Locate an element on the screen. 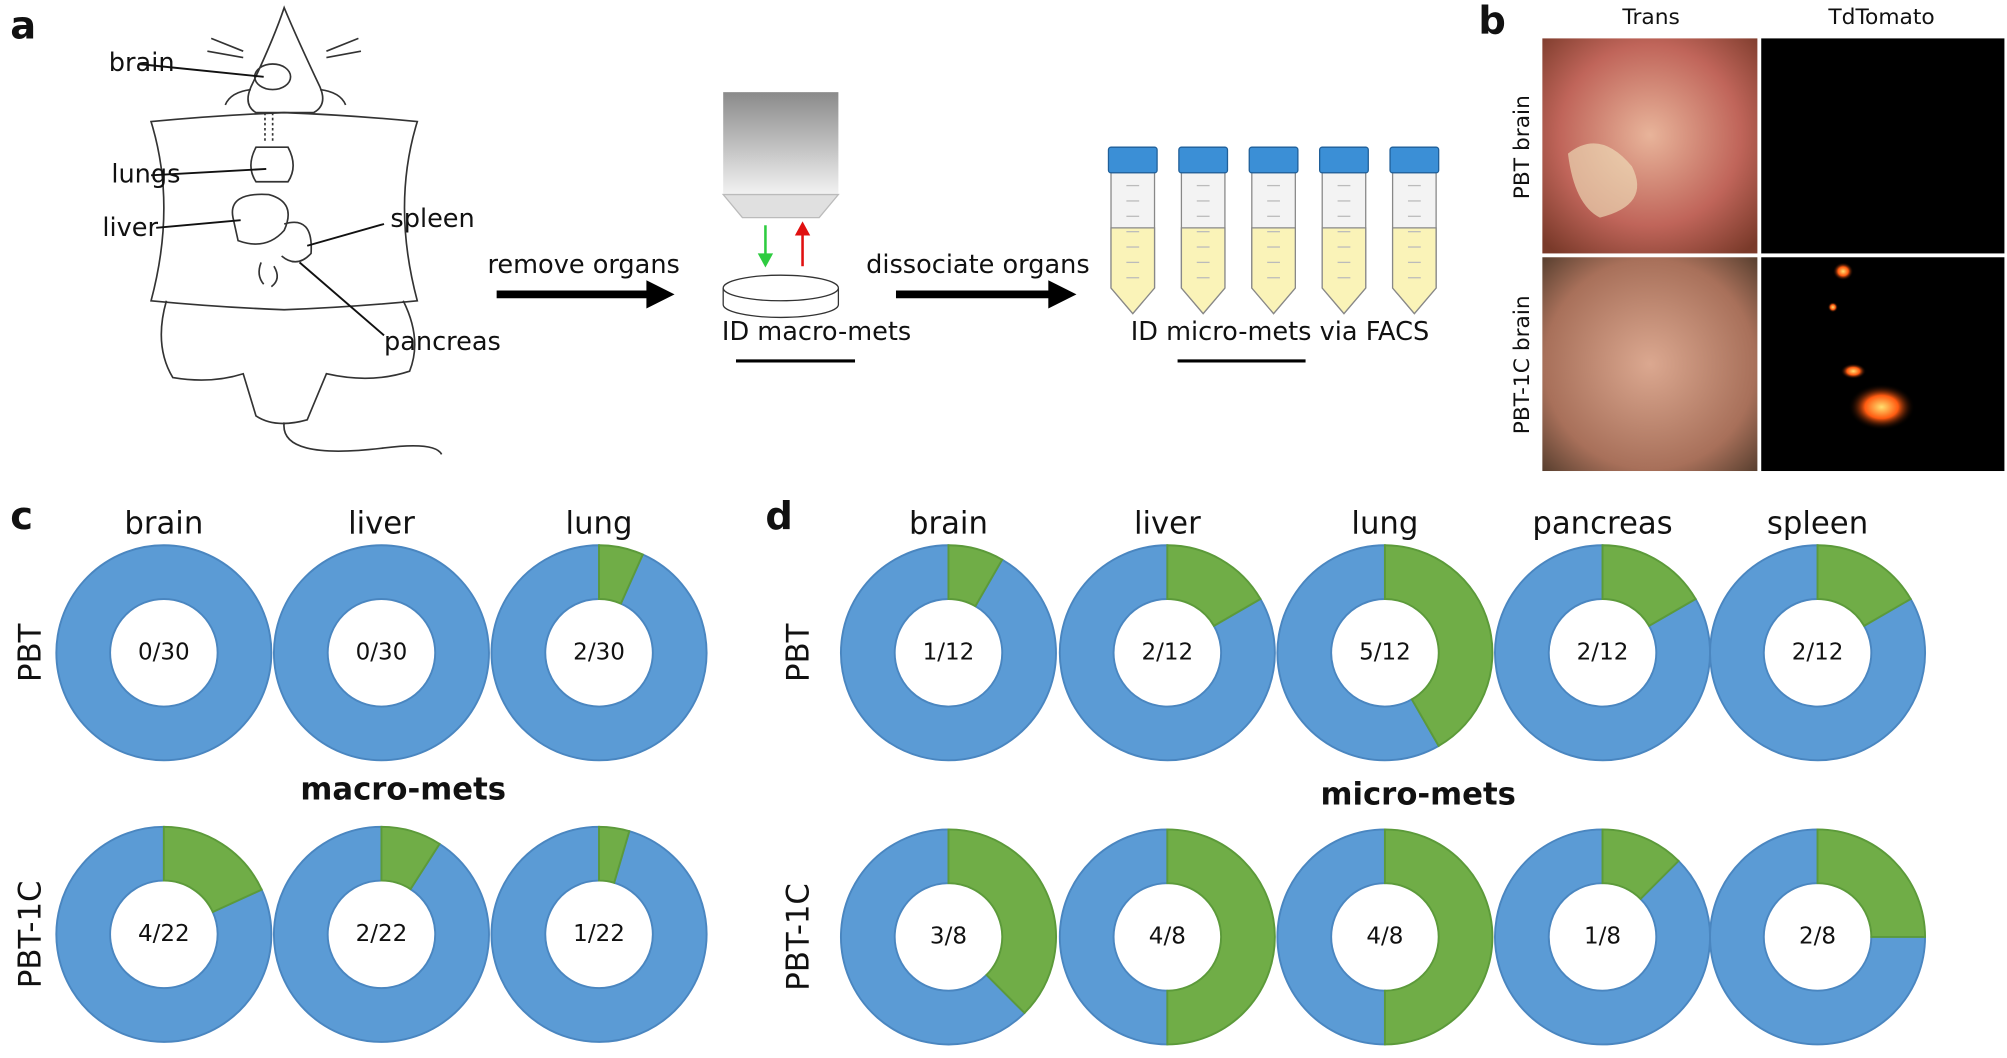 The image size is (2007, 1058). step-label: dissociate organs is located at coordinates (978, 265).